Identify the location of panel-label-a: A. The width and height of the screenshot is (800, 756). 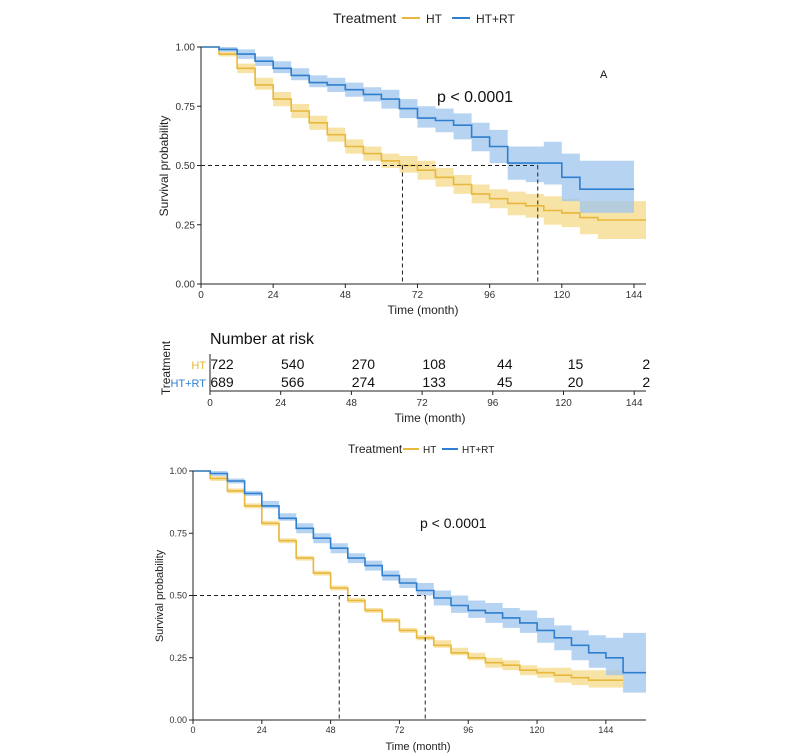
(604, 75).